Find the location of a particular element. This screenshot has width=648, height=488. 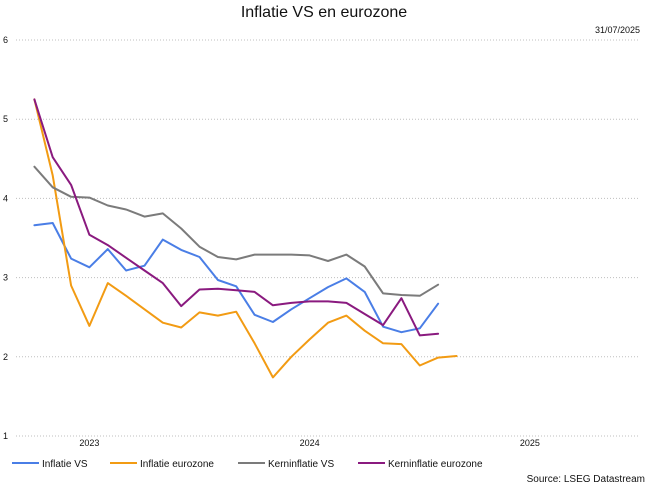

chart-source: Source: LSEG Datastream is located at coordinates (586, 478).